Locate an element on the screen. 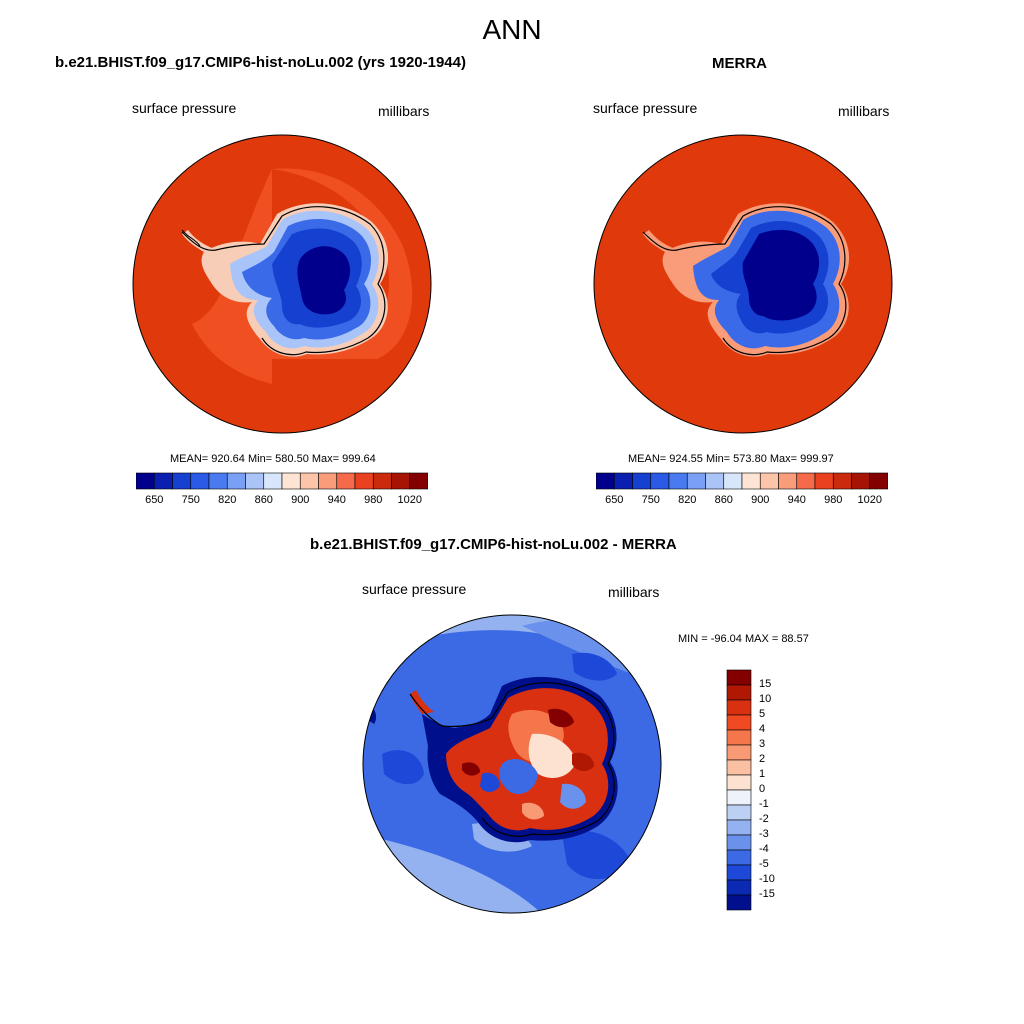 The image size is (1024, 1024). left-colorbar is located at coordinates (282, 481).